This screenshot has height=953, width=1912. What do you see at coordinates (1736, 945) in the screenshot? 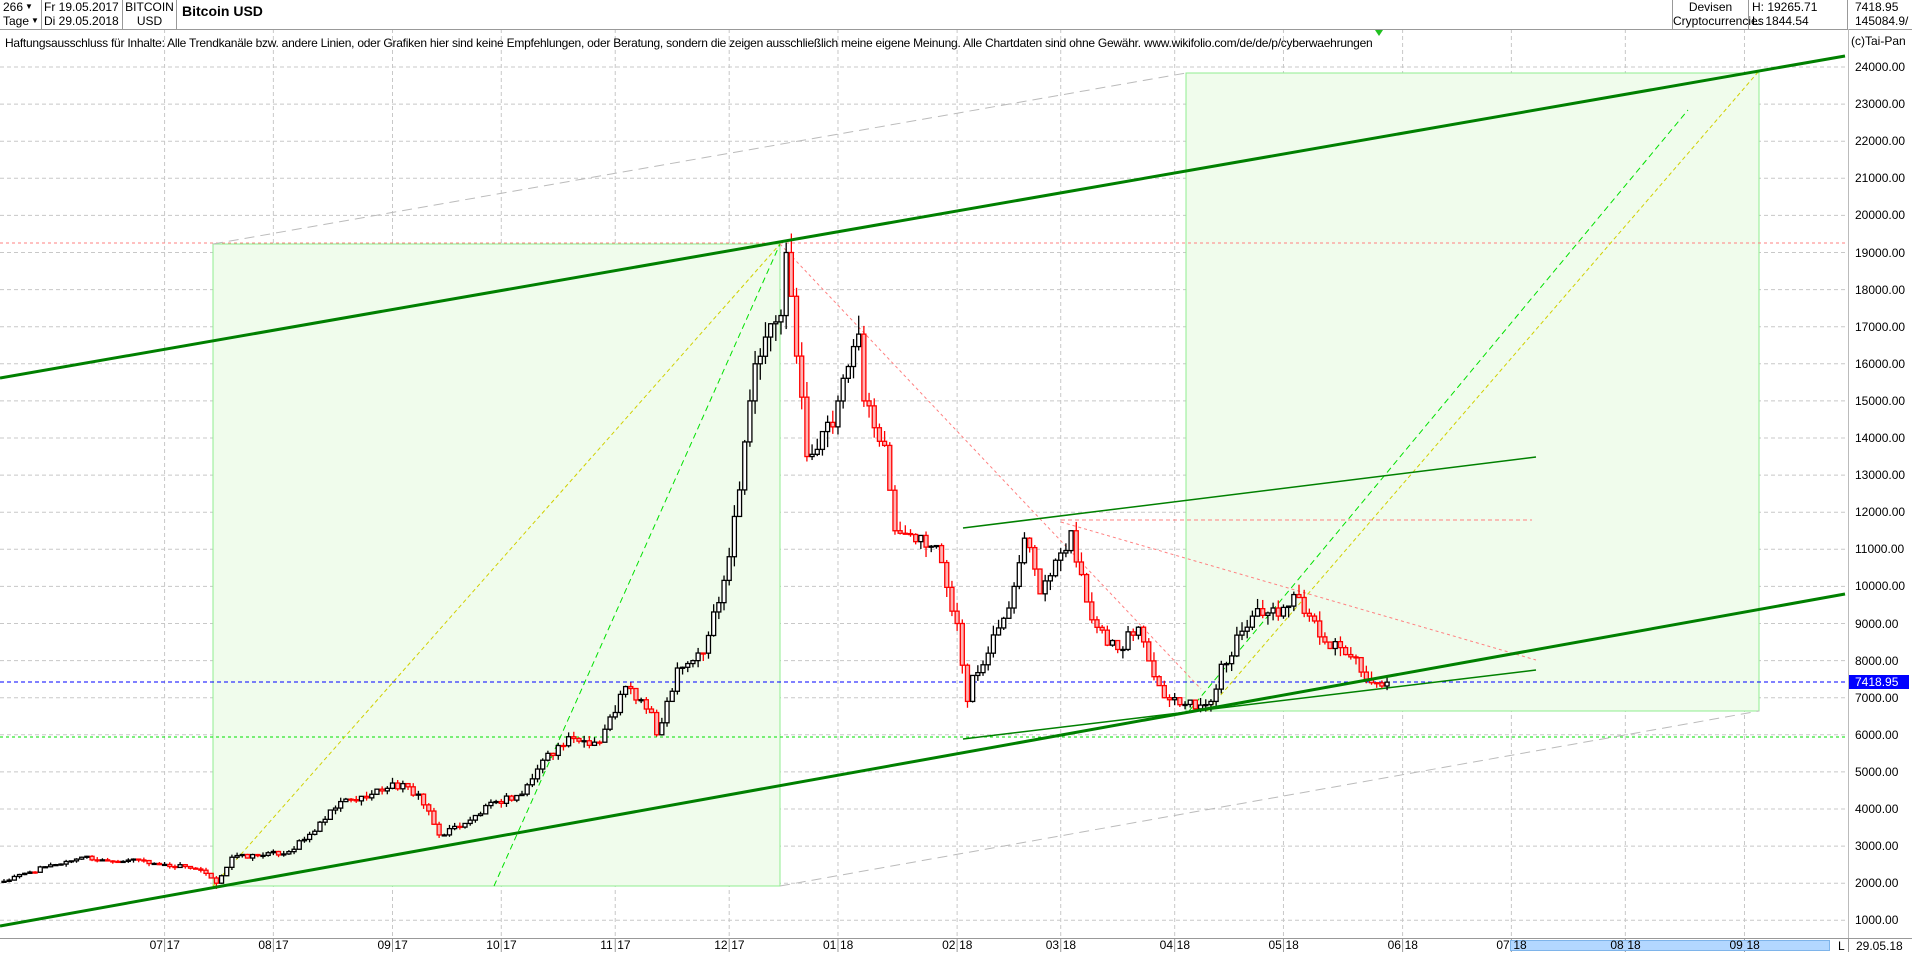
I see `month-label: 09` at bounding box center [1736, 945].